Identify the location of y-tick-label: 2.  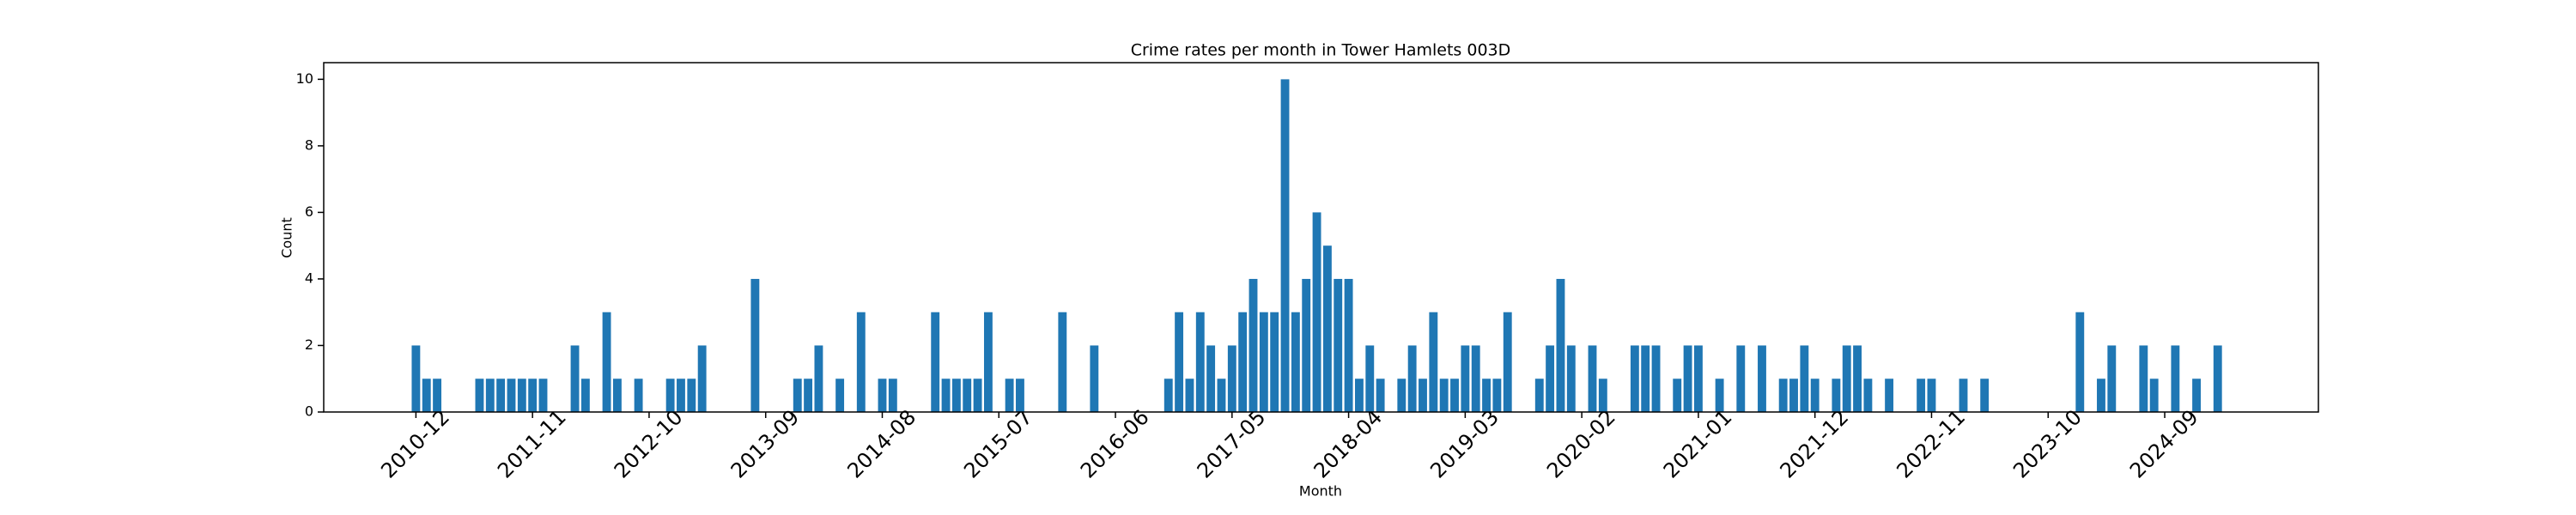
(309, 344).